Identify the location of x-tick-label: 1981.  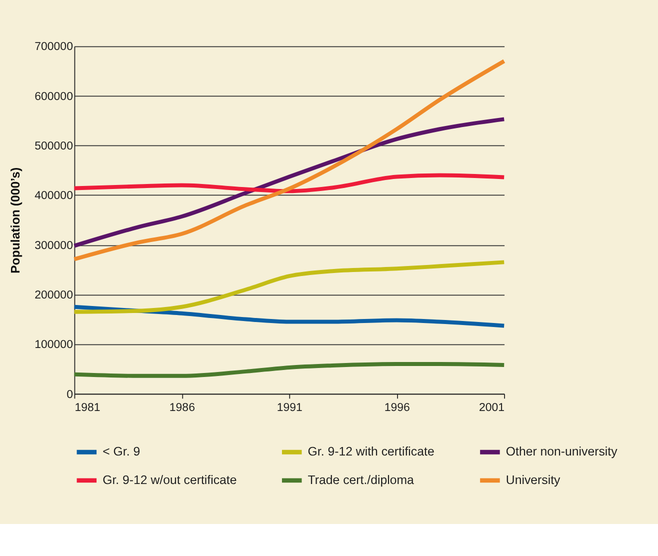
(87, 408).